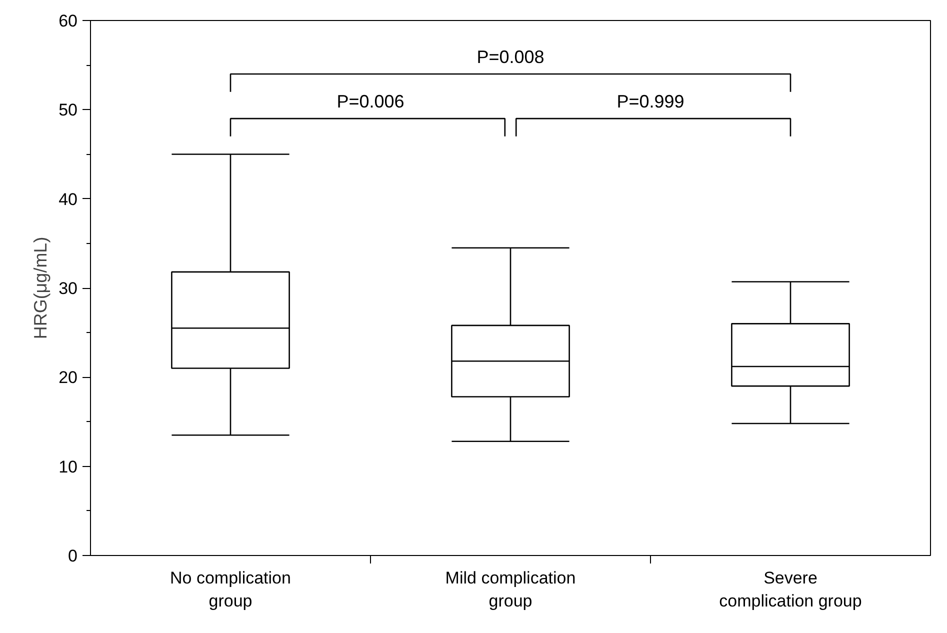 The width and height of the screenshot is (947, 633). I want to click on y-tick-label: 30, so click(68, 288).